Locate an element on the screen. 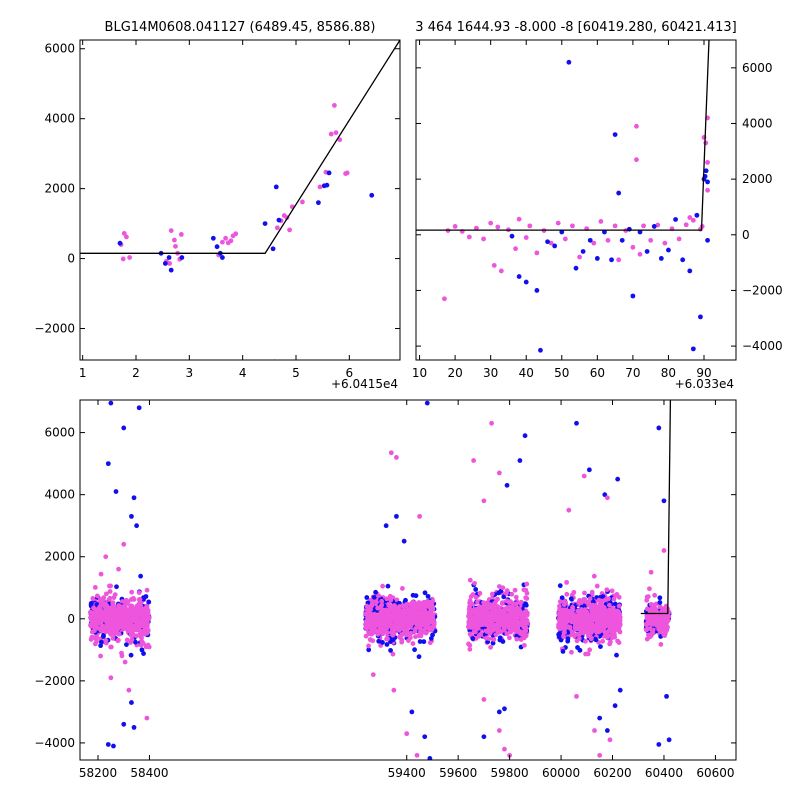 The height and width of the screenshot is (800, 800). x-tick-label: 10 is located at coordinates (419, 373).